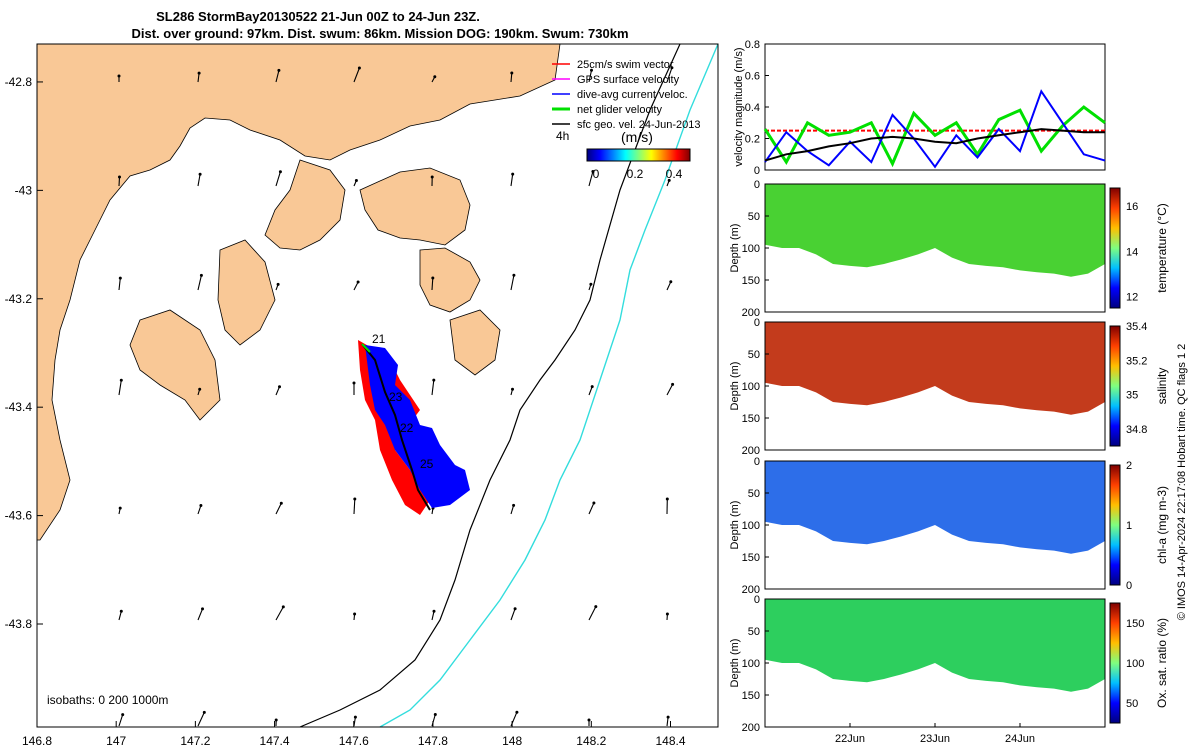  I want to click on map-x-ticklabel: 147.6, so click(354, 741).